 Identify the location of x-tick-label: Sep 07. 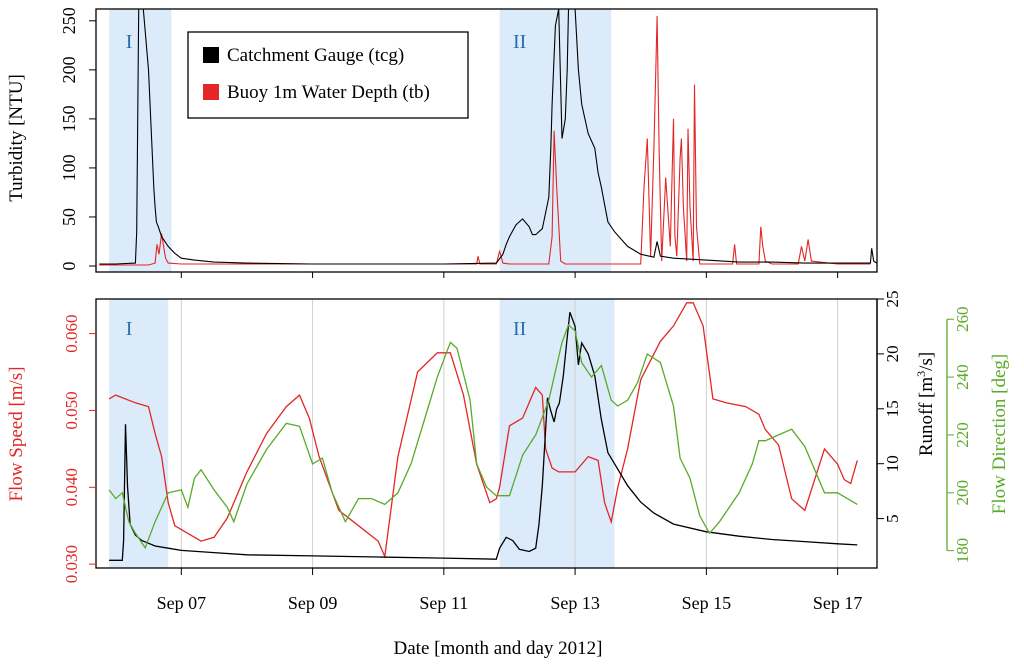
(182, 603).